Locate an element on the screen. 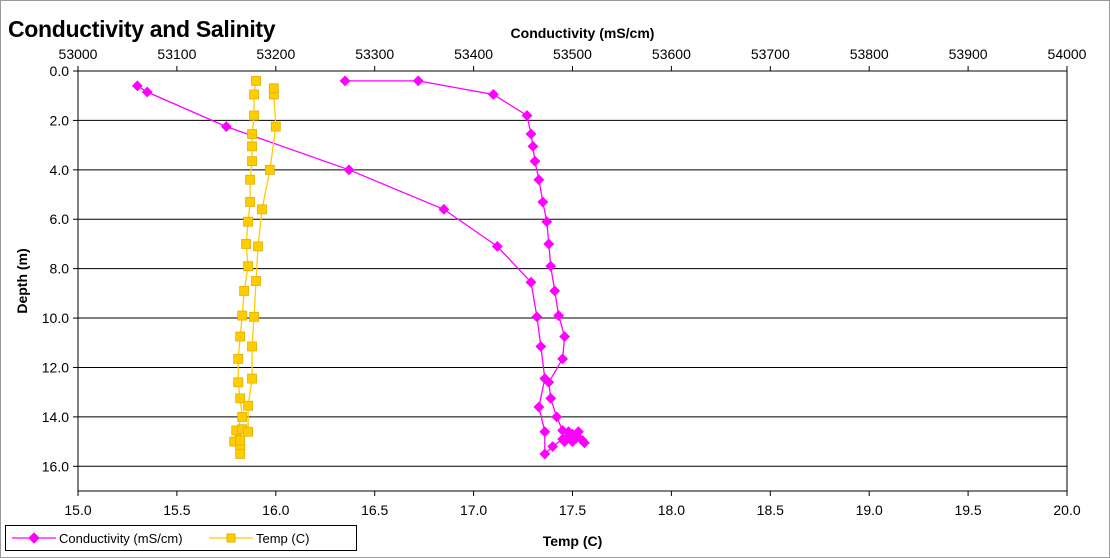  x-bottom-tick-label: 17.5 is located at coordinates (572, 510).